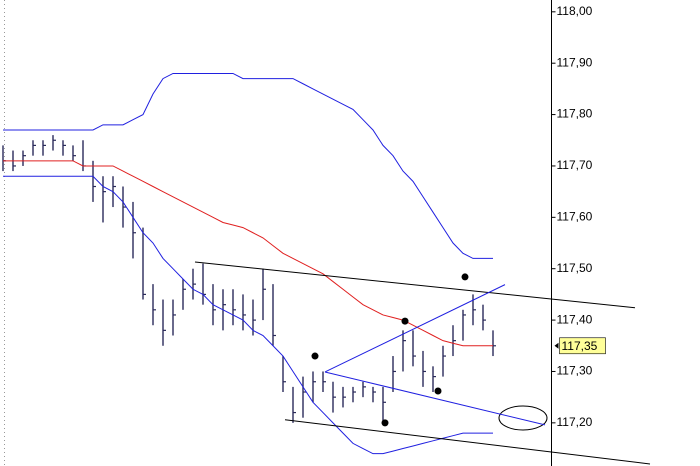 This screenshot has height=466, width=700. Describe the element at coordinates (575, 422) in the screenshot. I see `y-tick-label: 117,20` at that location.